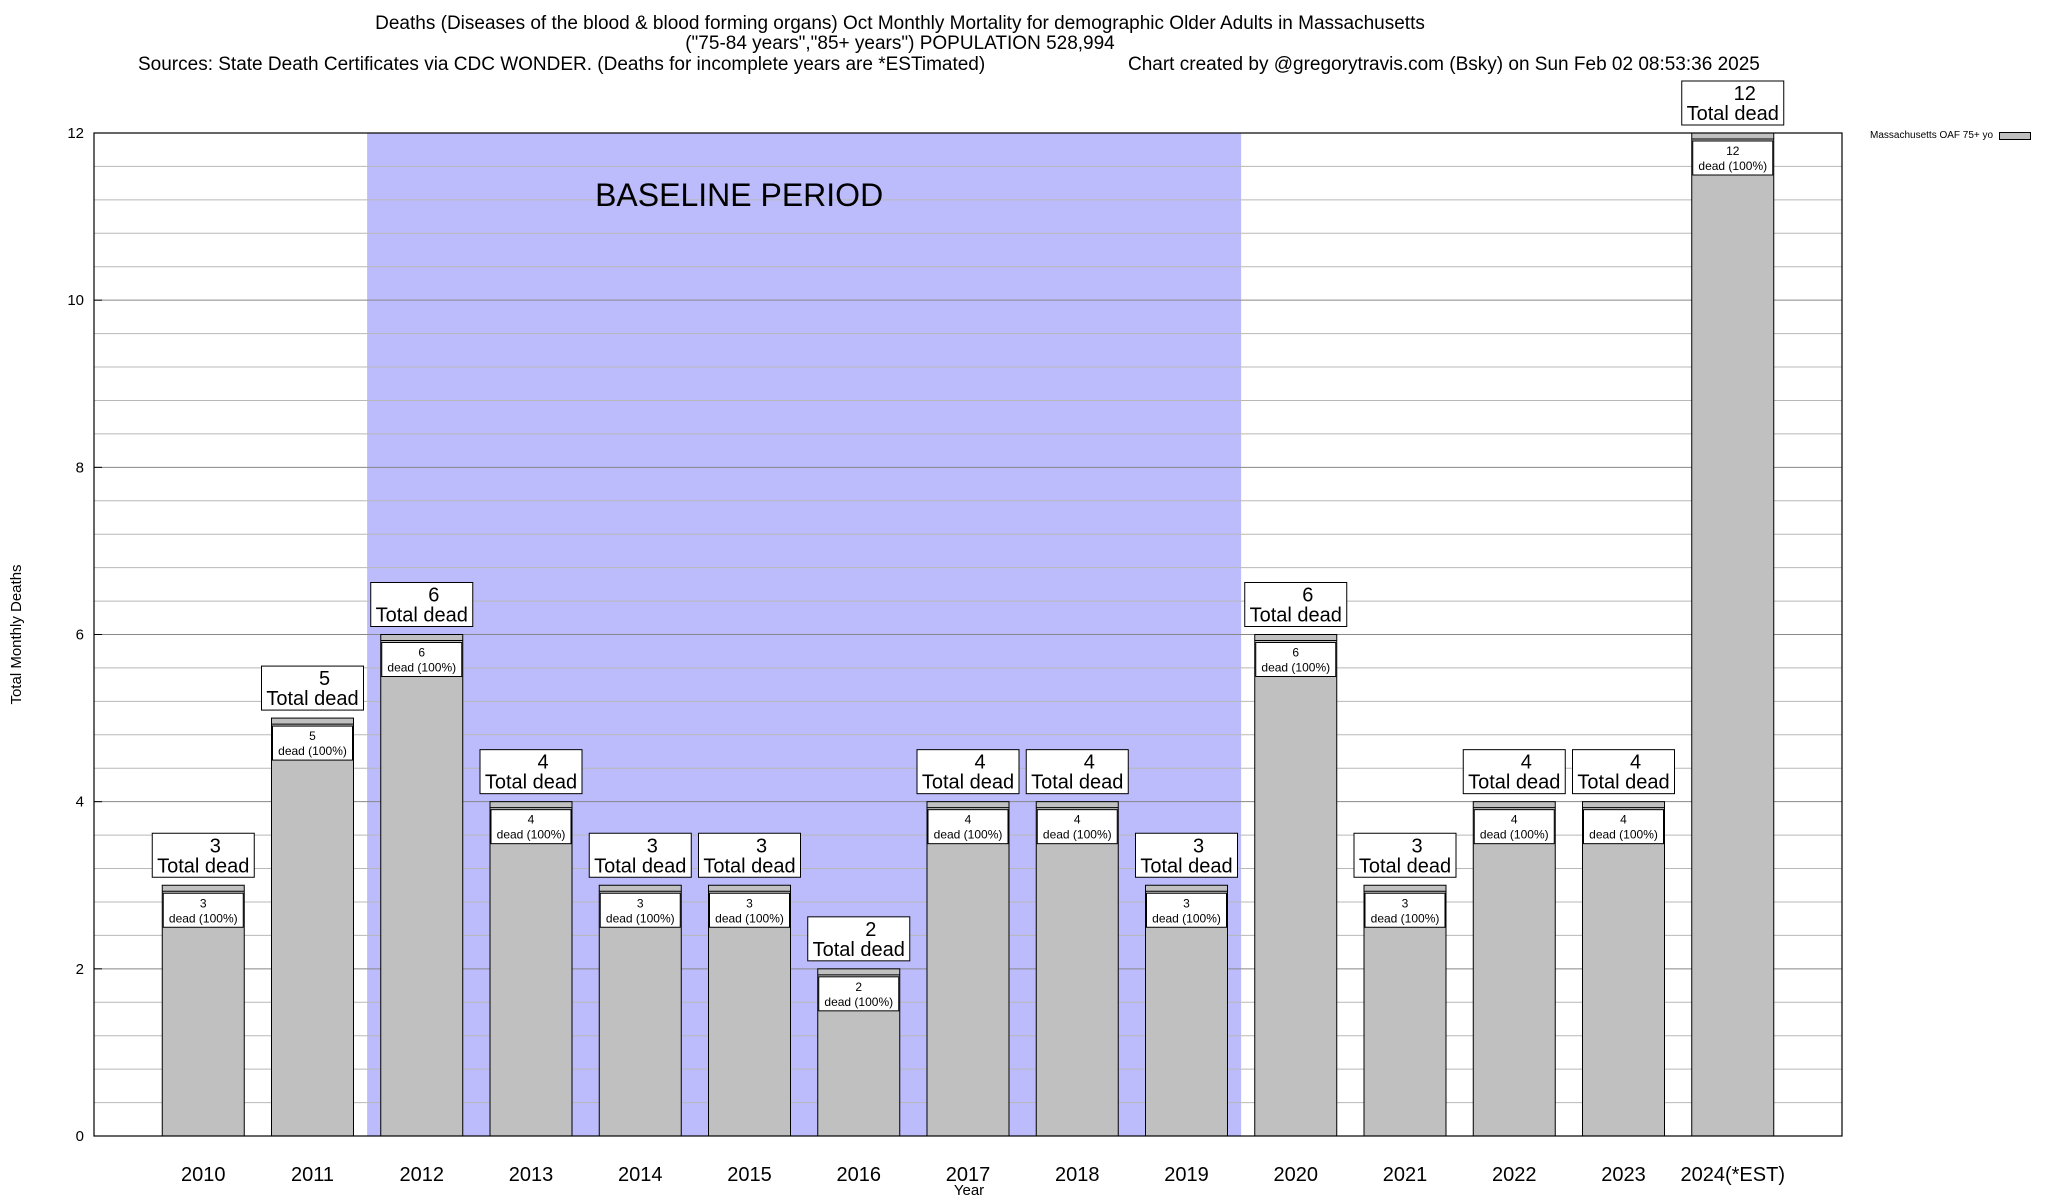  I want to click on x-tick-label: 2021, so click(1405, 1175).